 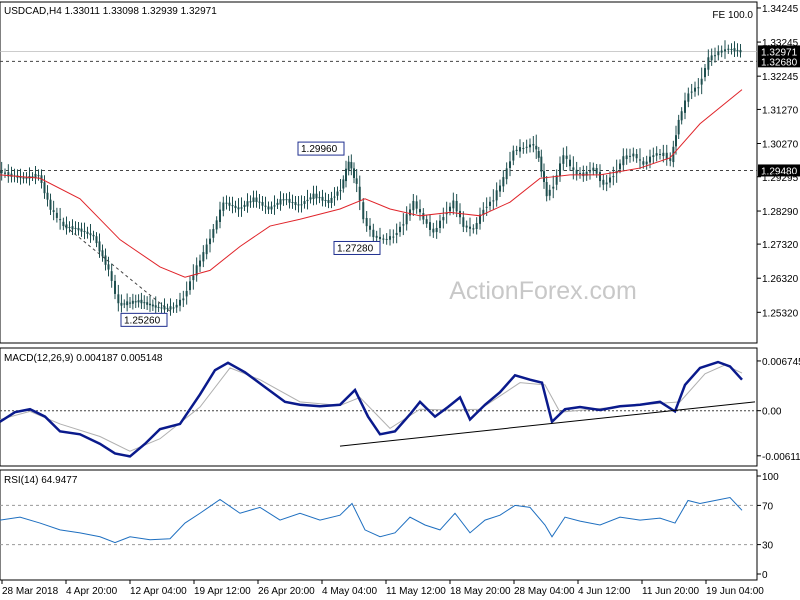 What do you see at coordinates (480, 591) in the screenshot?
I see `x-tick-label: 18 May 20:00` at bounding box center [480, 591].